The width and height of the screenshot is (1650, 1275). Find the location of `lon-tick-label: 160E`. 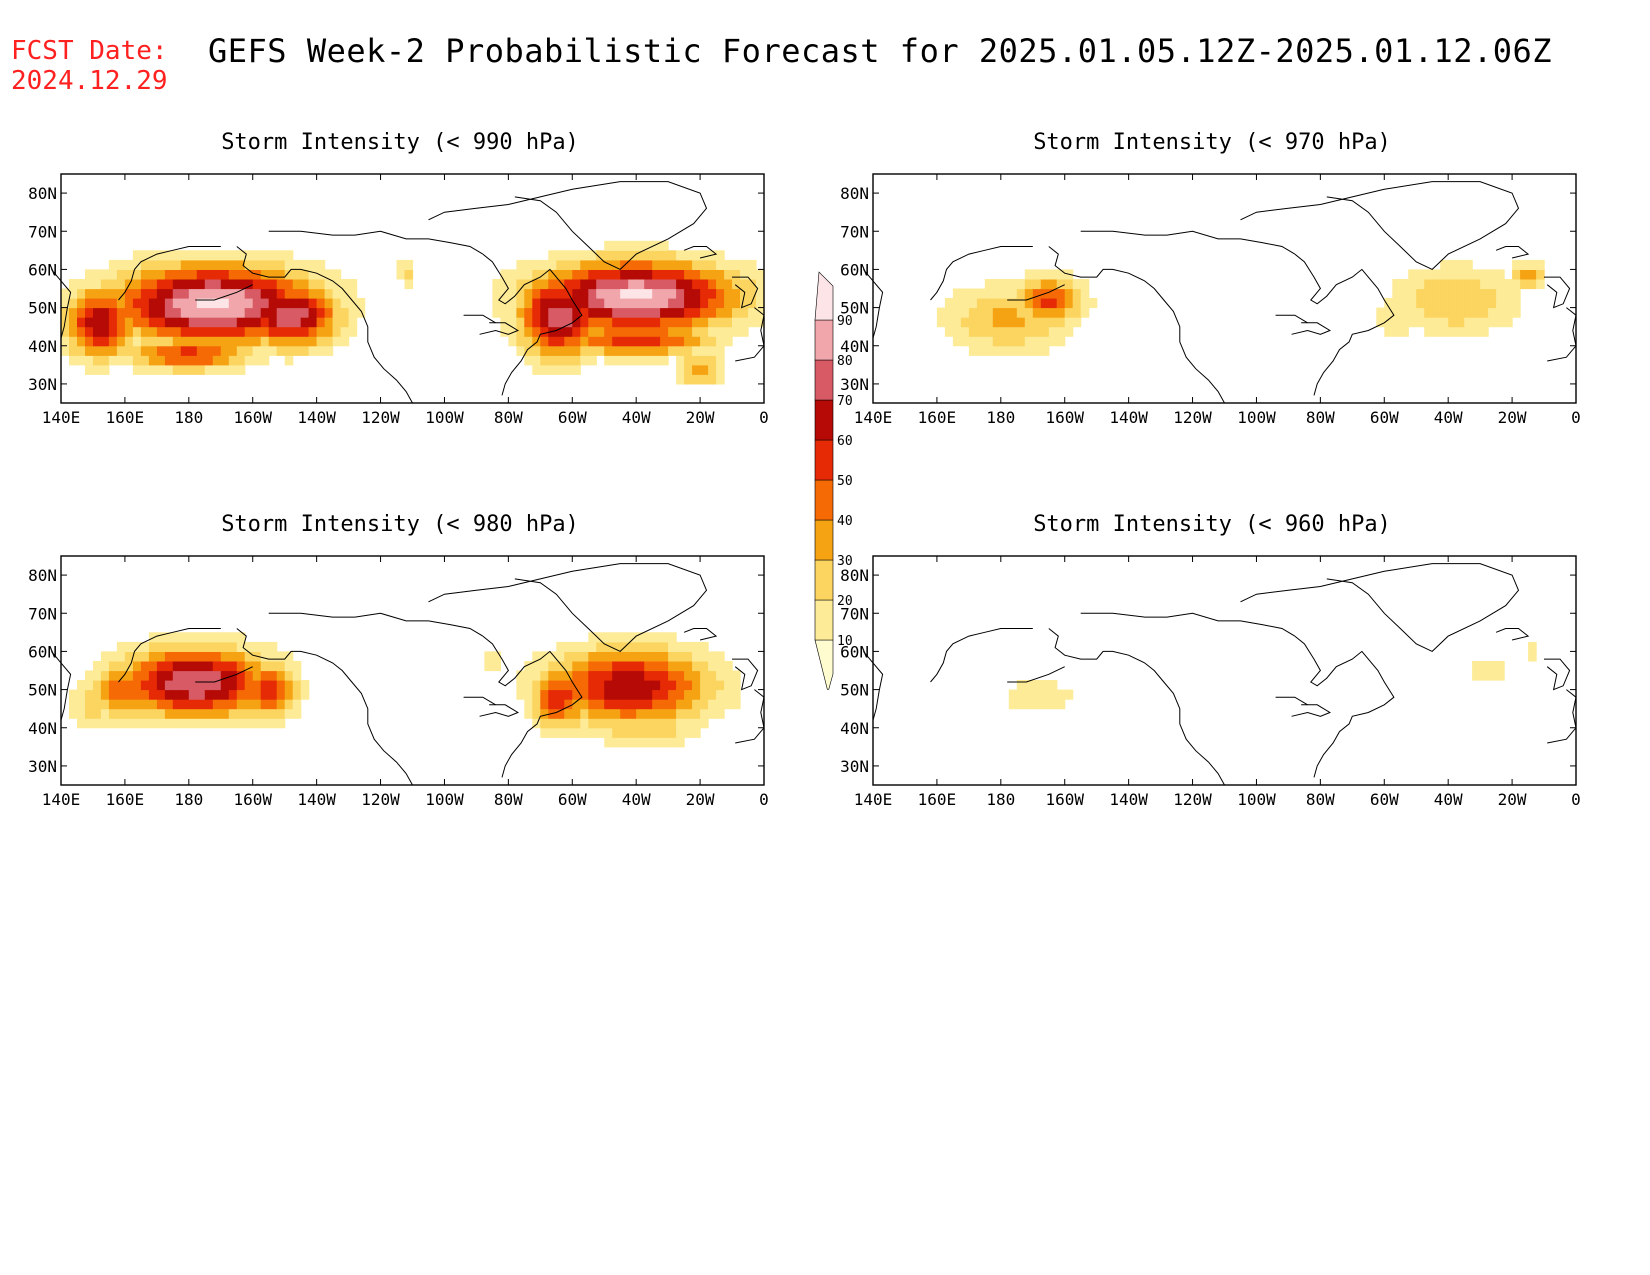

lon-tick-label: 160E is located at coordinates (125, 417).